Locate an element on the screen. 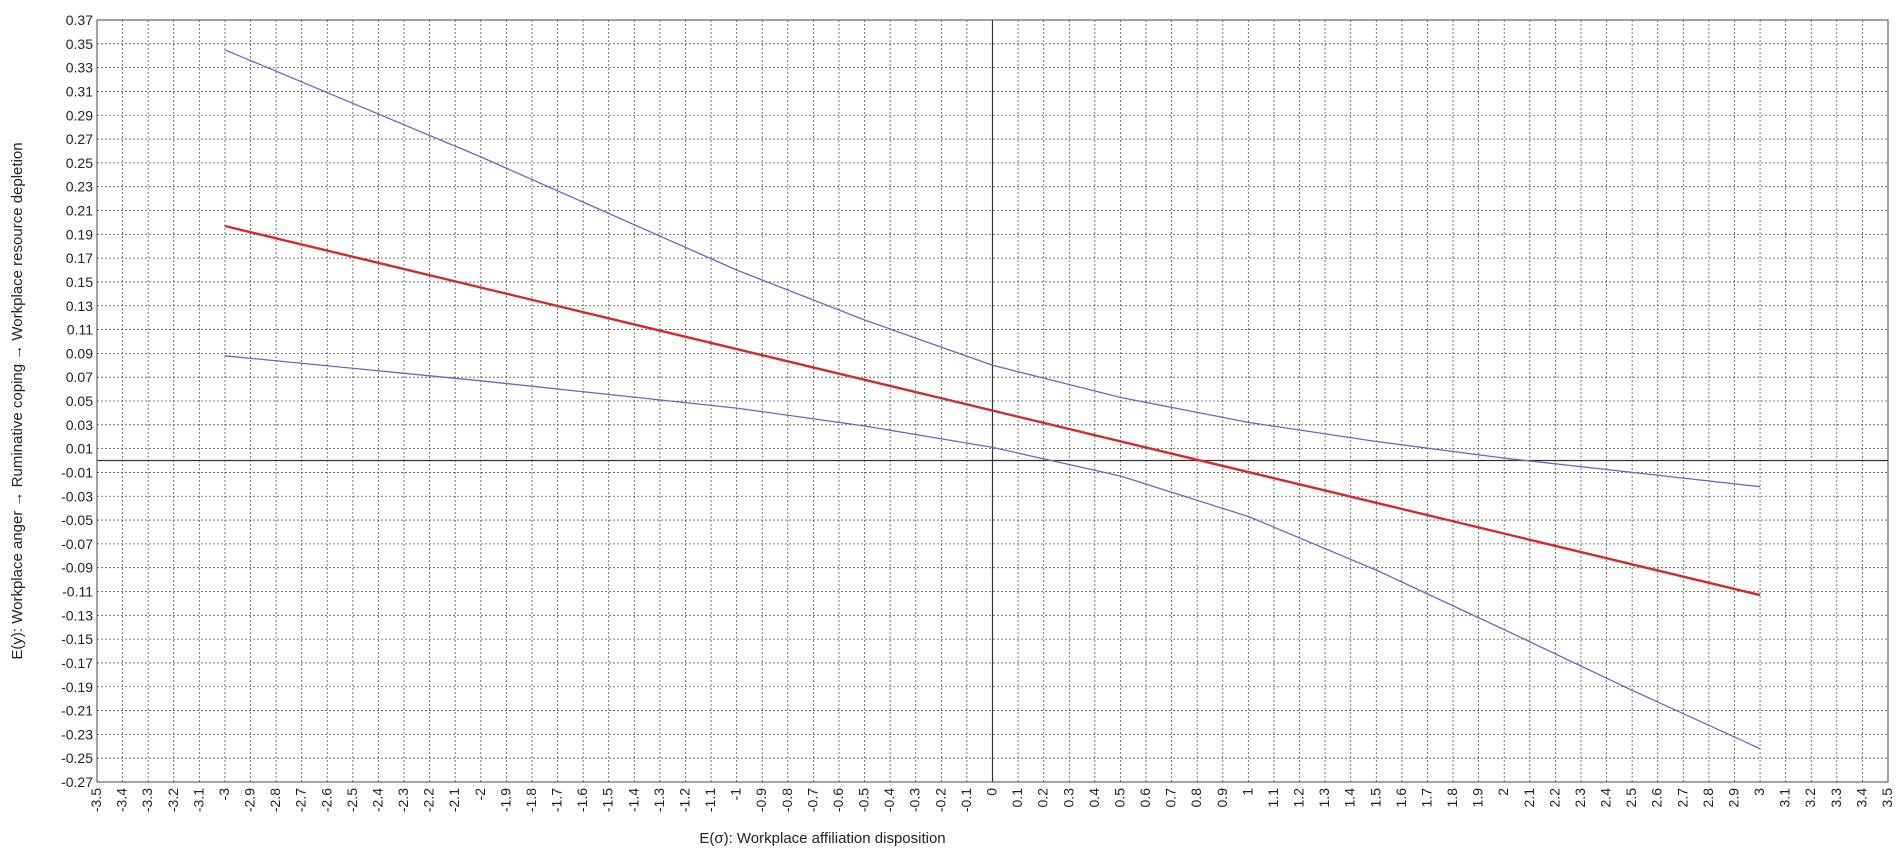  y-tick-label: 0.33 is located at coordinates (79, 68).